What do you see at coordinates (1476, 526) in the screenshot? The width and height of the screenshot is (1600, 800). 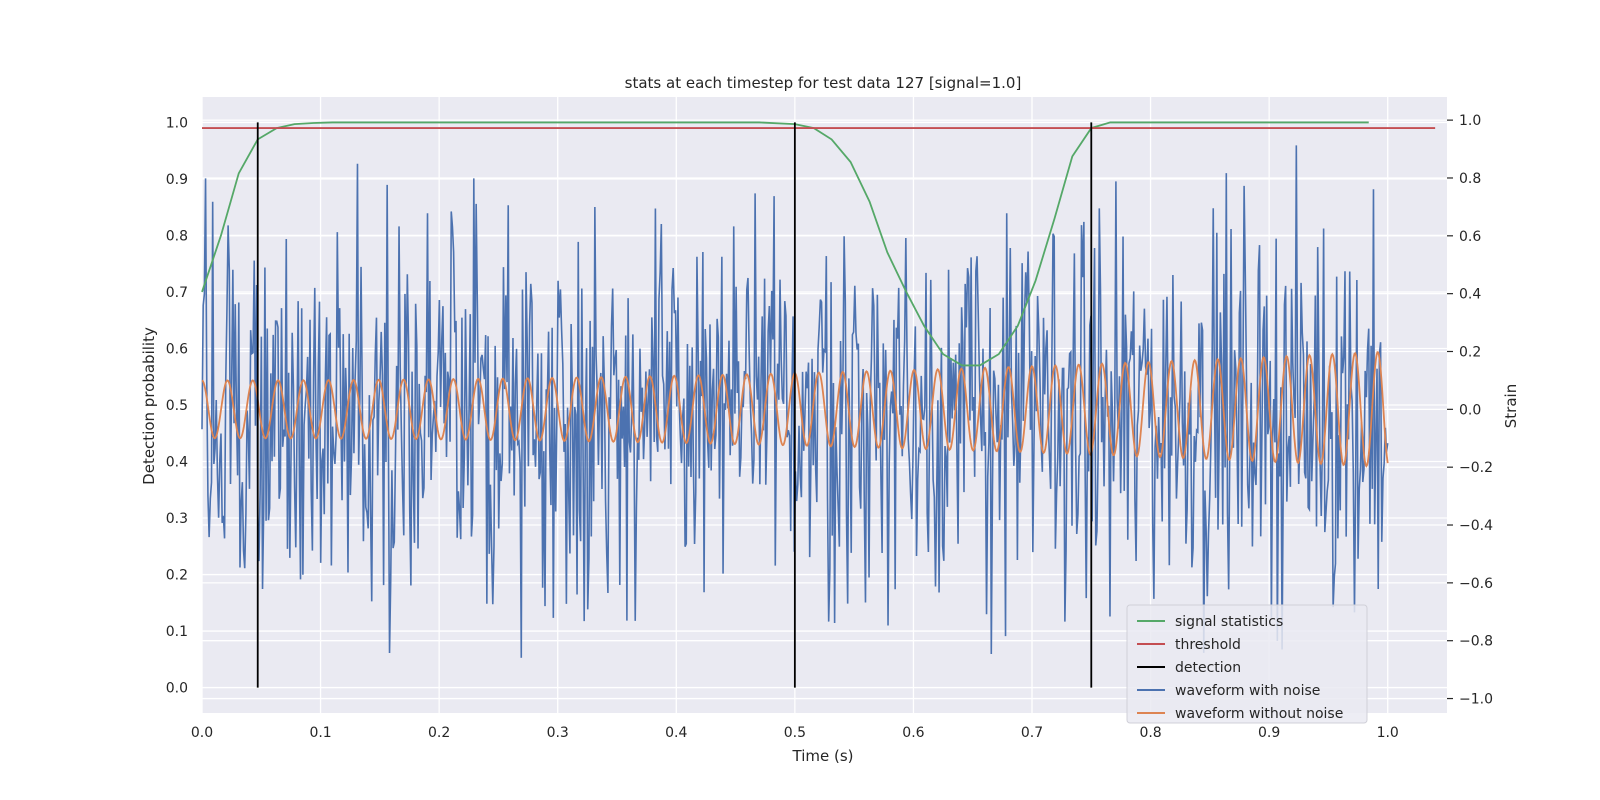 I see `y-right-tick-label: −0.4` at bounding box center [1476, 526].